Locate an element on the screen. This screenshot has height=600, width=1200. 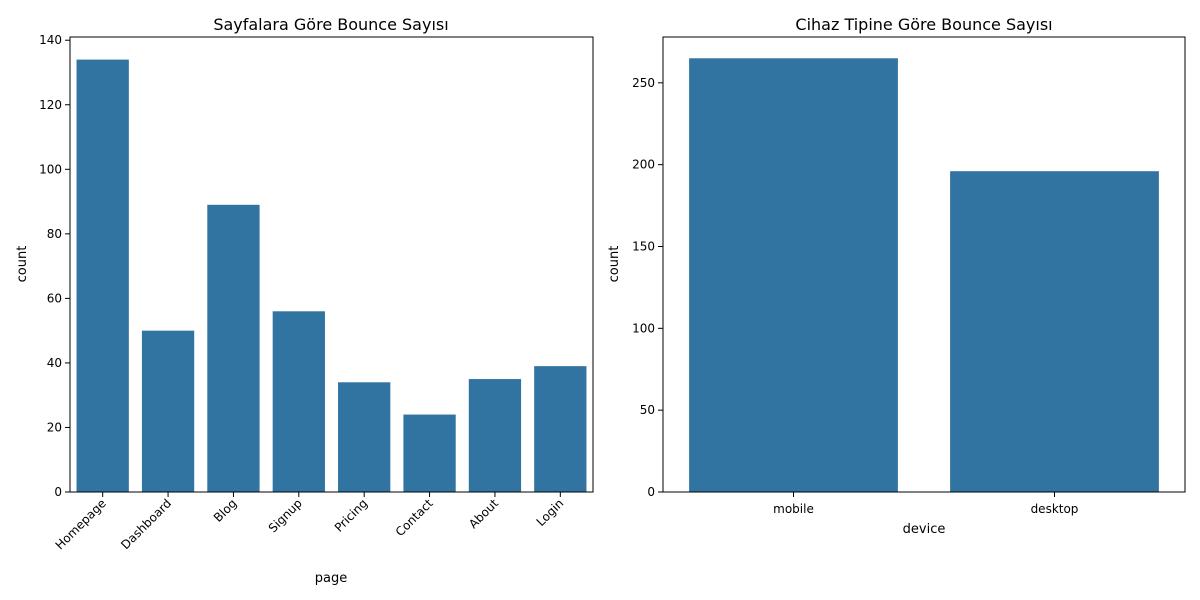
x-tick-label: mobile is located at coordinates (793, 509).